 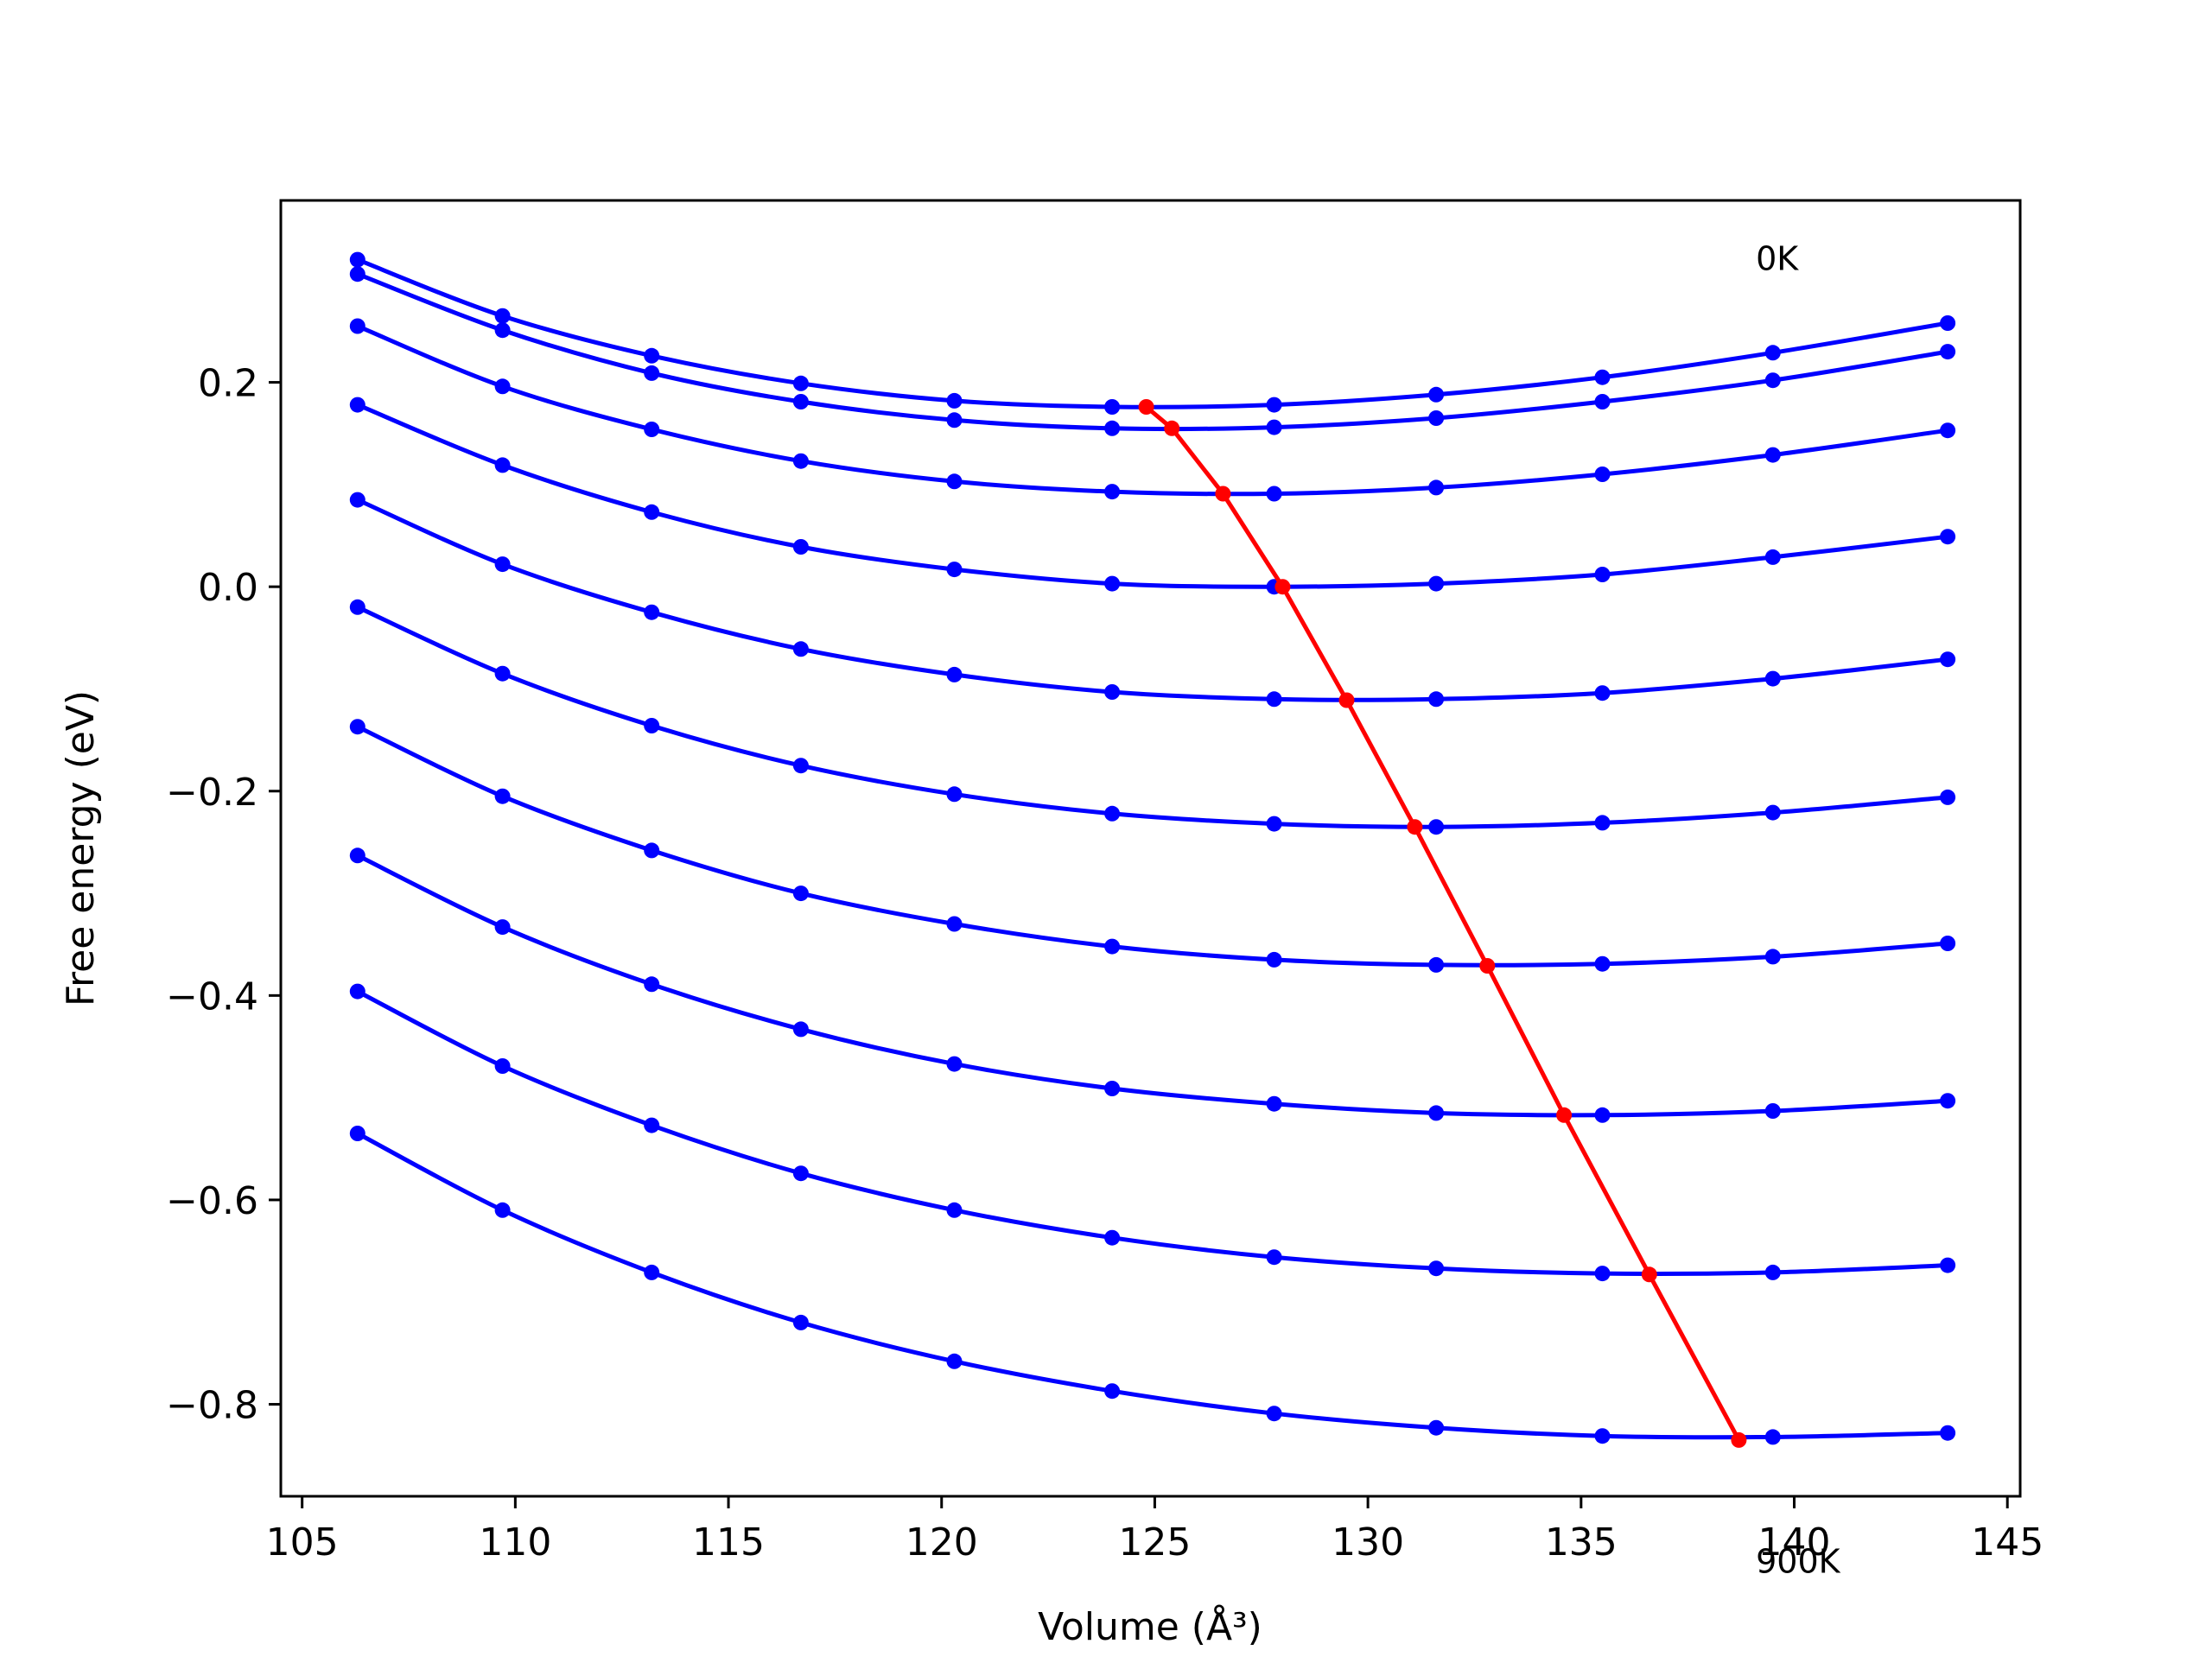 I want to click on y-tick-label: −0.8, so click(x=212, y=1406).